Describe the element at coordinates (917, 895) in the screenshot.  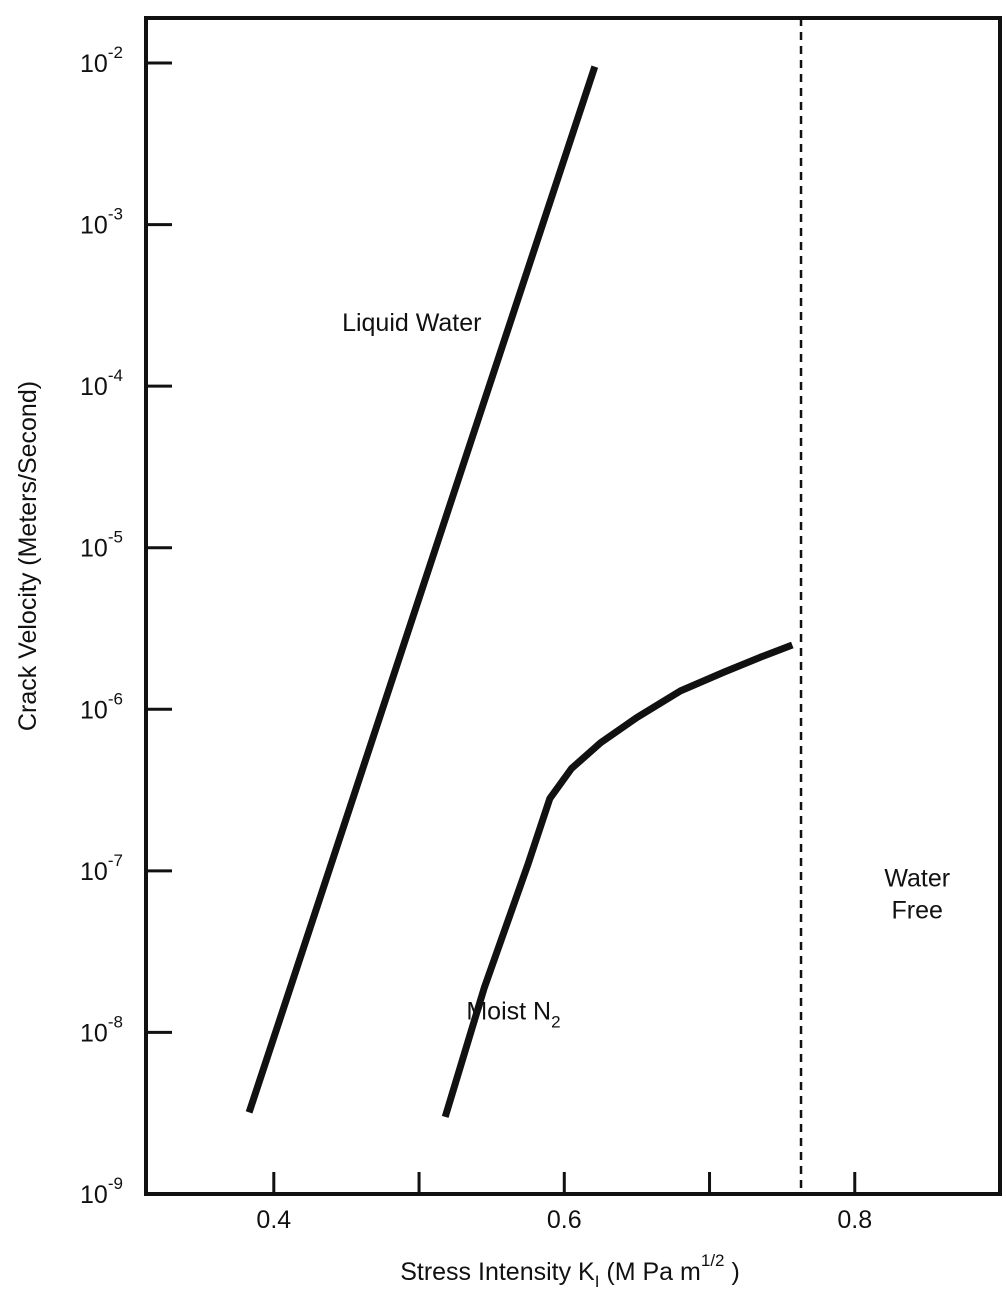
I see `annotation-label: Water Free` at that location.